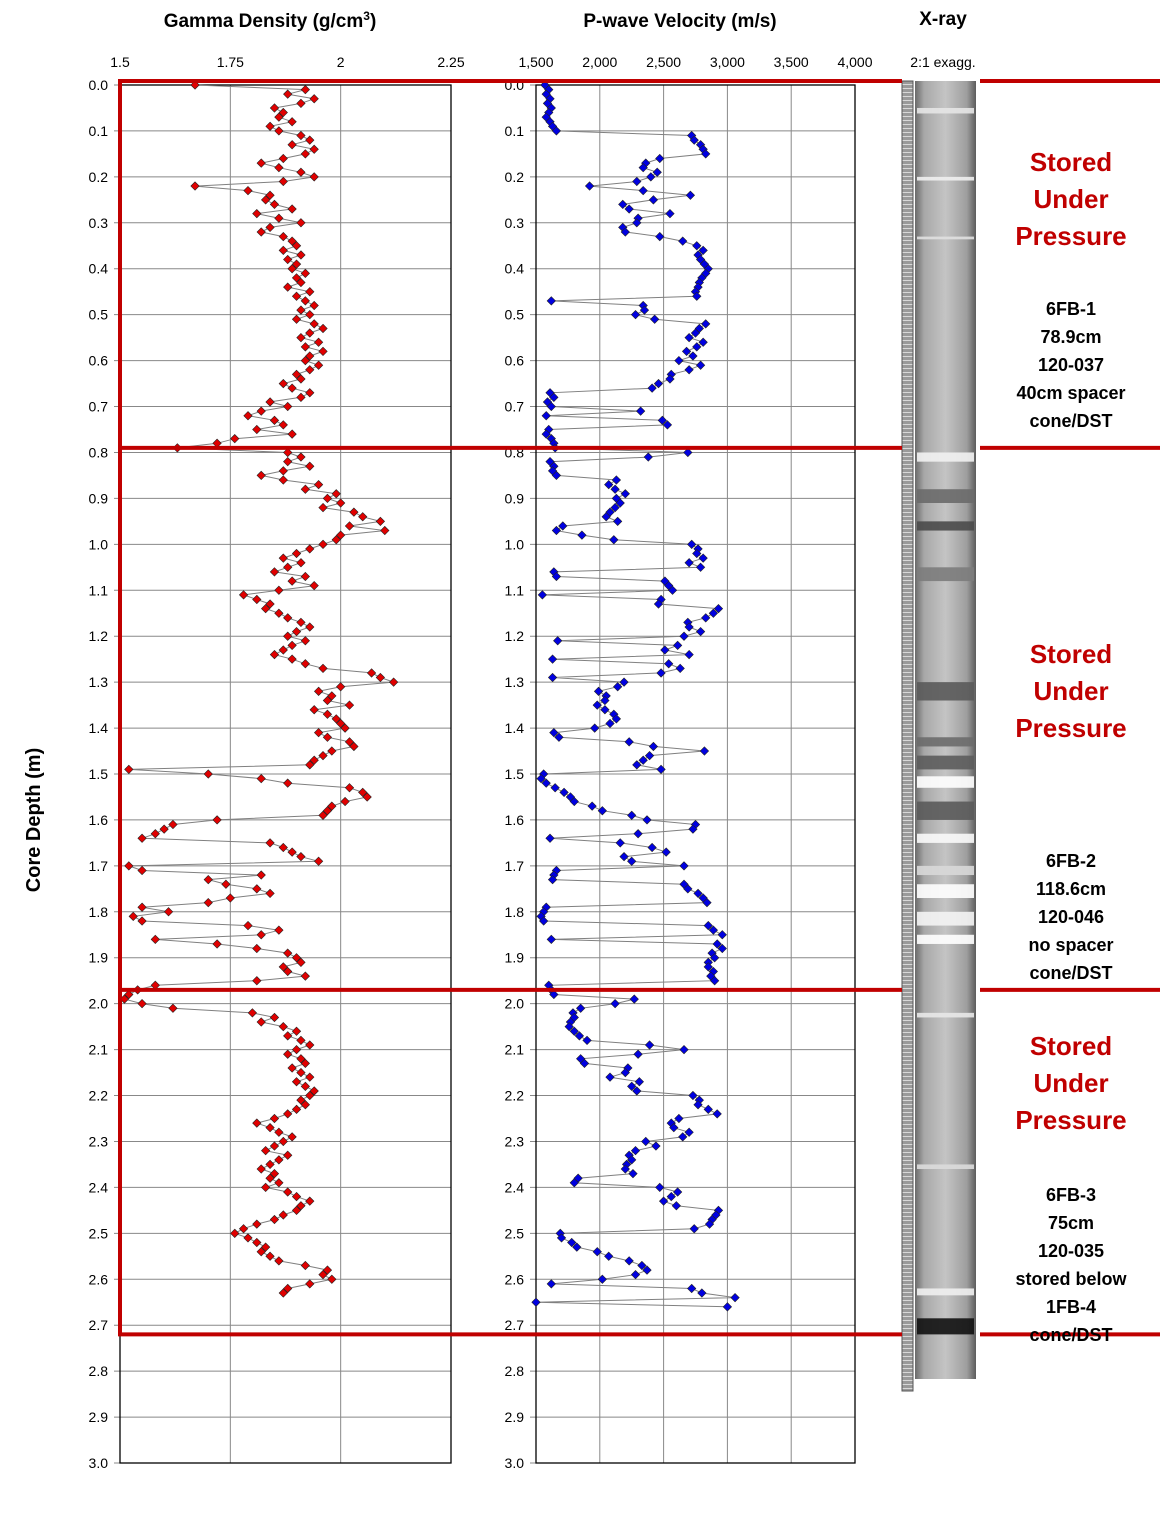 Image resolution: width=1160 pixels, height=1519 pixels. Describe the element at coordinates (695, 62) in the screenshot. I see `velocity-x-ticks: 1,500 2,000 2,500 3,000 3,500 4,000` at that location.